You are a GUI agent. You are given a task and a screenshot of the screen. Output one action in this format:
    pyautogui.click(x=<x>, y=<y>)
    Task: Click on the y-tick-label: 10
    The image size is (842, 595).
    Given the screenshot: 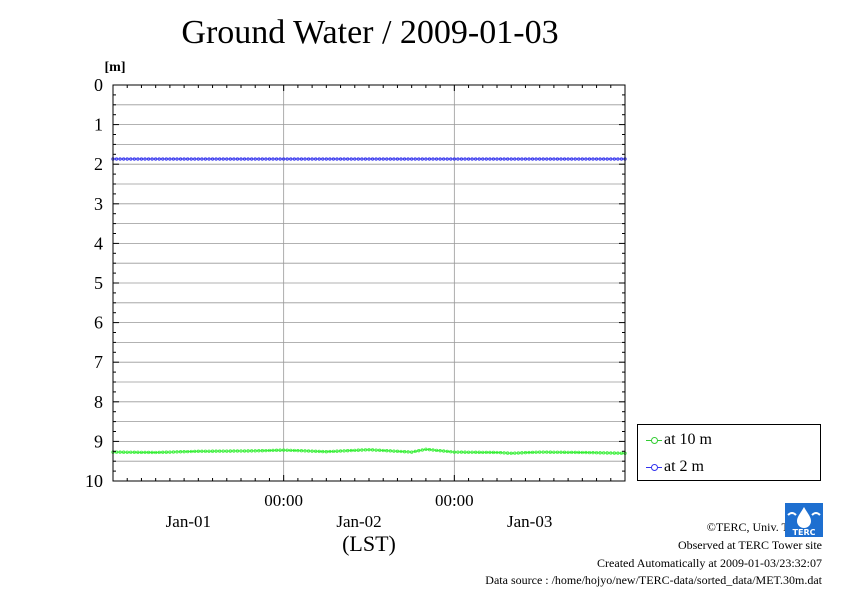 What is the action you would take?
    pyautogui.click(x=94, y=481)
    